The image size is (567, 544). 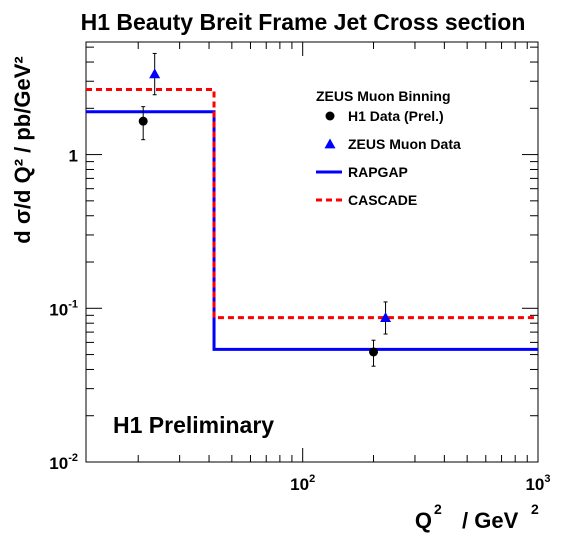 I want to click on x-tick-label-exp: 2, so click(x=312, y=479).